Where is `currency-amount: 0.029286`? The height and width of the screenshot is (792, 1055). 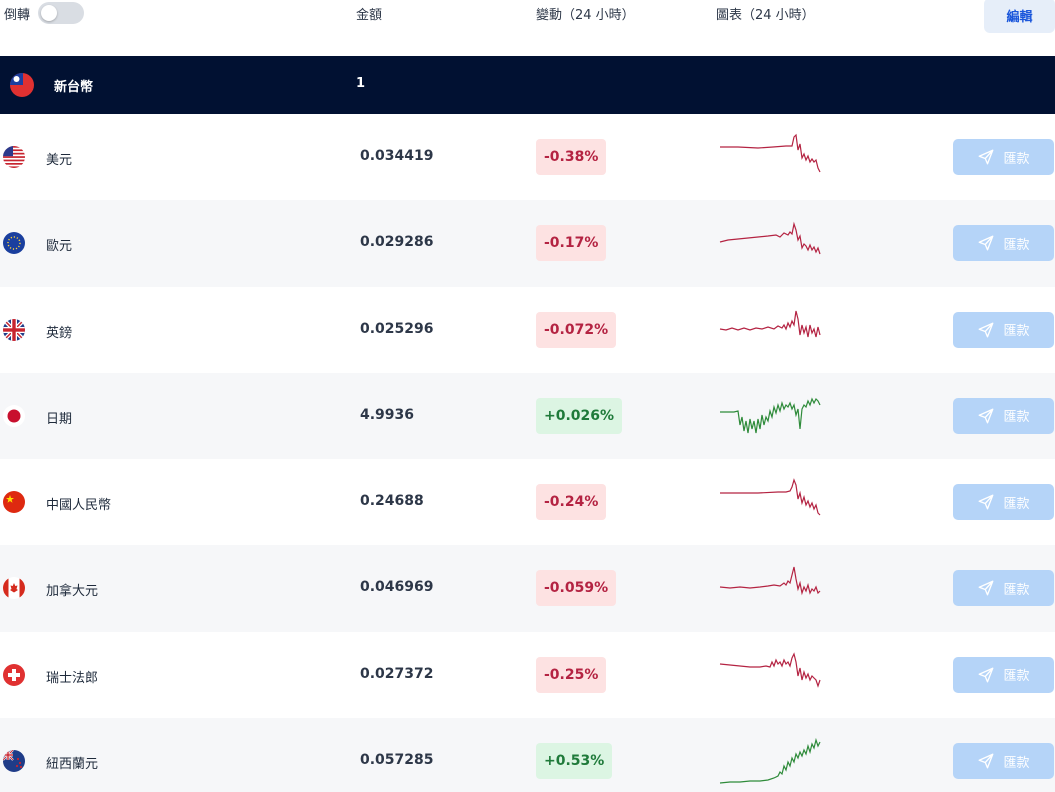 currency-amount: 0.029286 is located at coordinates (397, 242).